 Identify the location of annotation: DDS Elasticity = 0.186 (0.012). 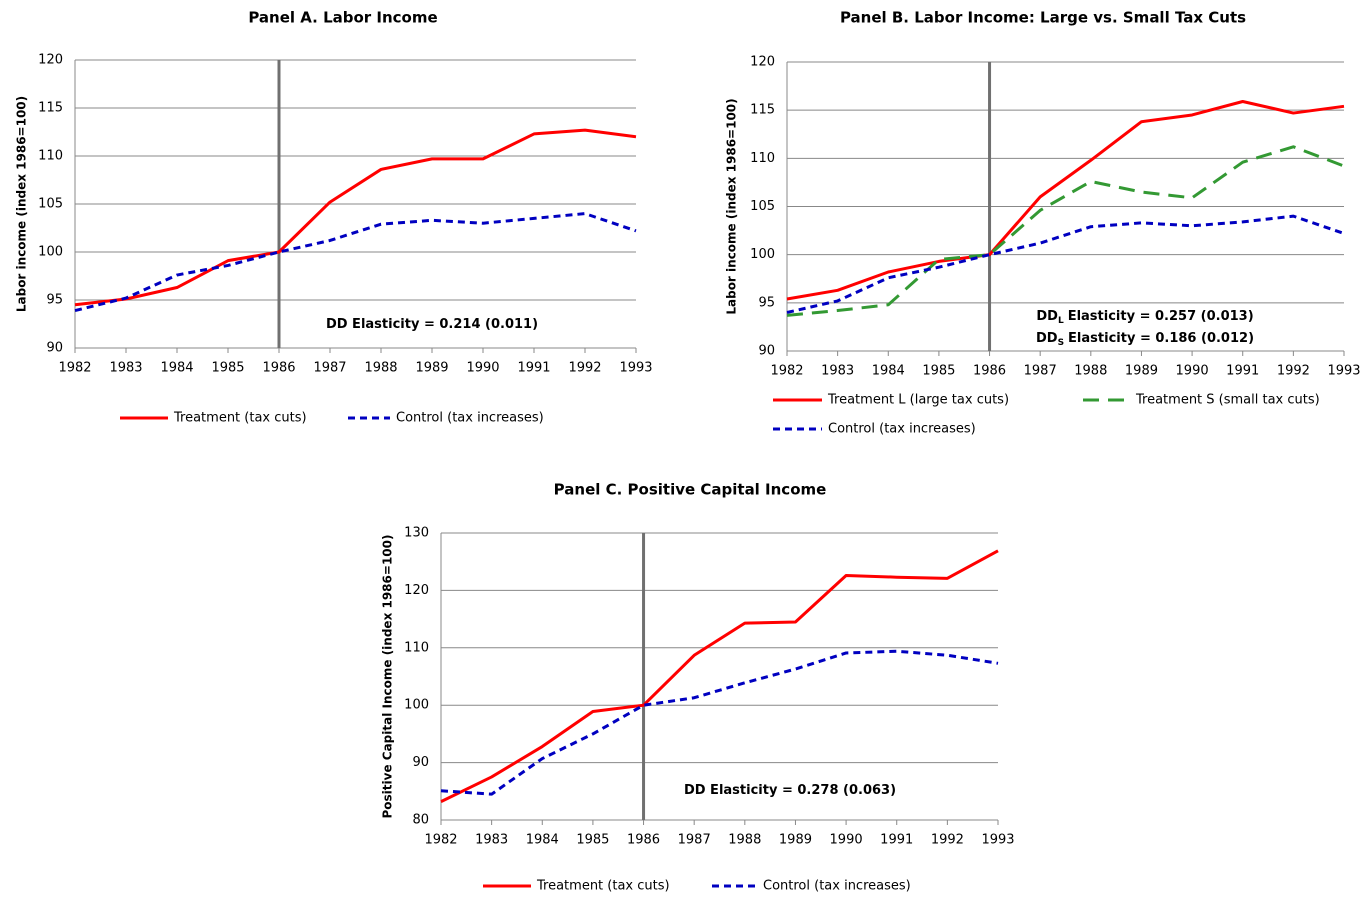
(1145, 339).